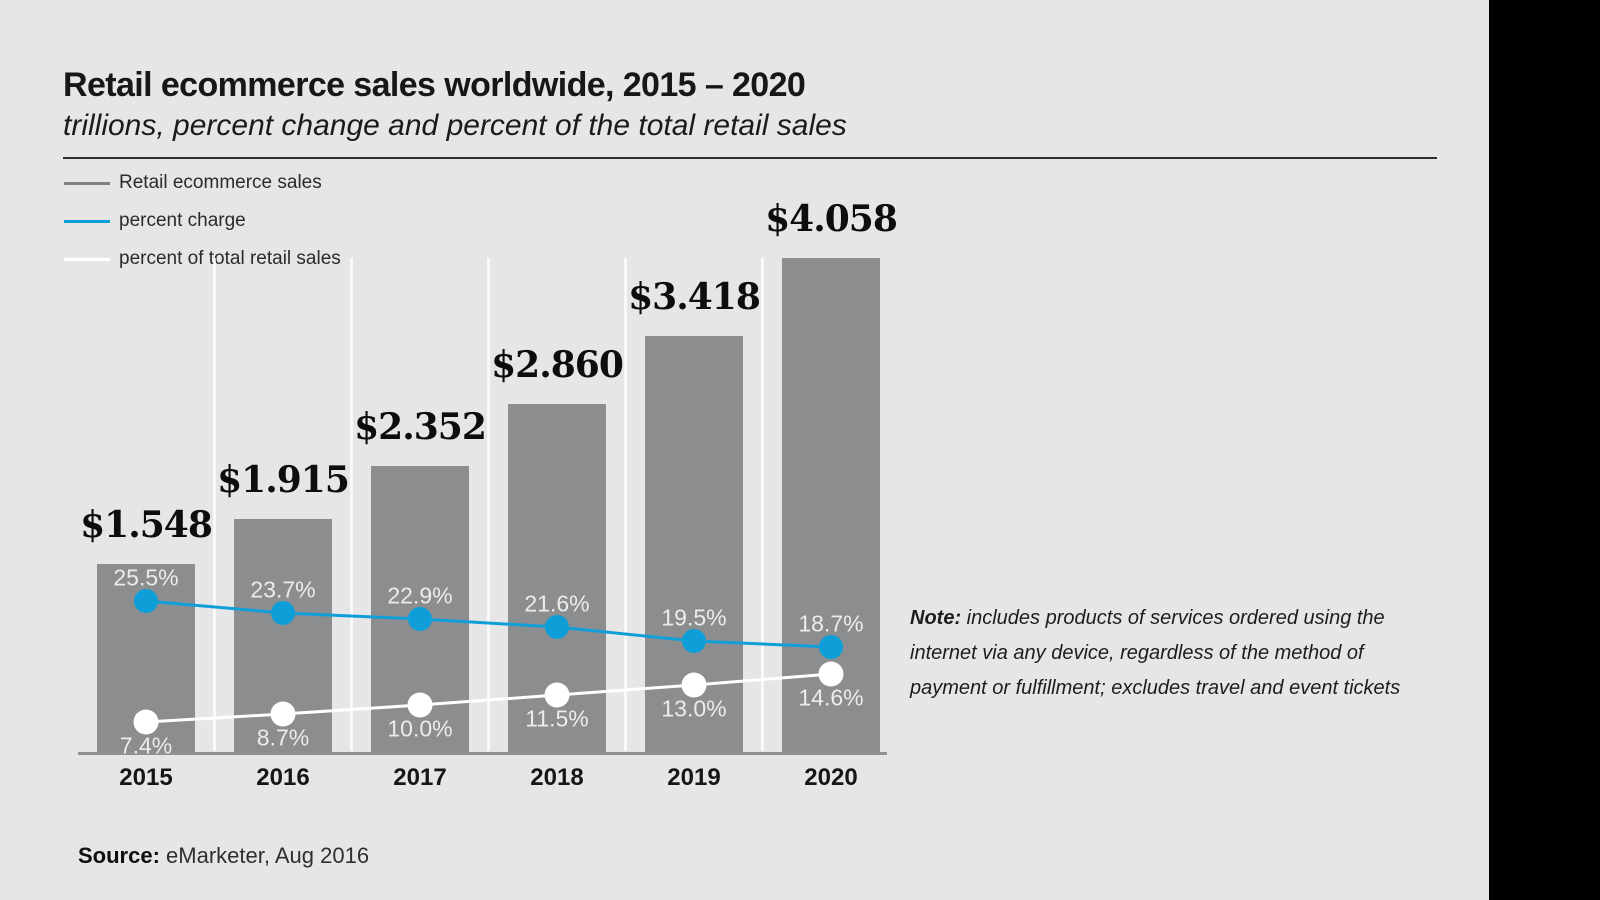 This screenshot has width=1600, height=900. What do you see at coordinates (831, 623) in the screenshot?
I see `percent-change-label-2020: 18.7%` at bounding box center [831, 623].